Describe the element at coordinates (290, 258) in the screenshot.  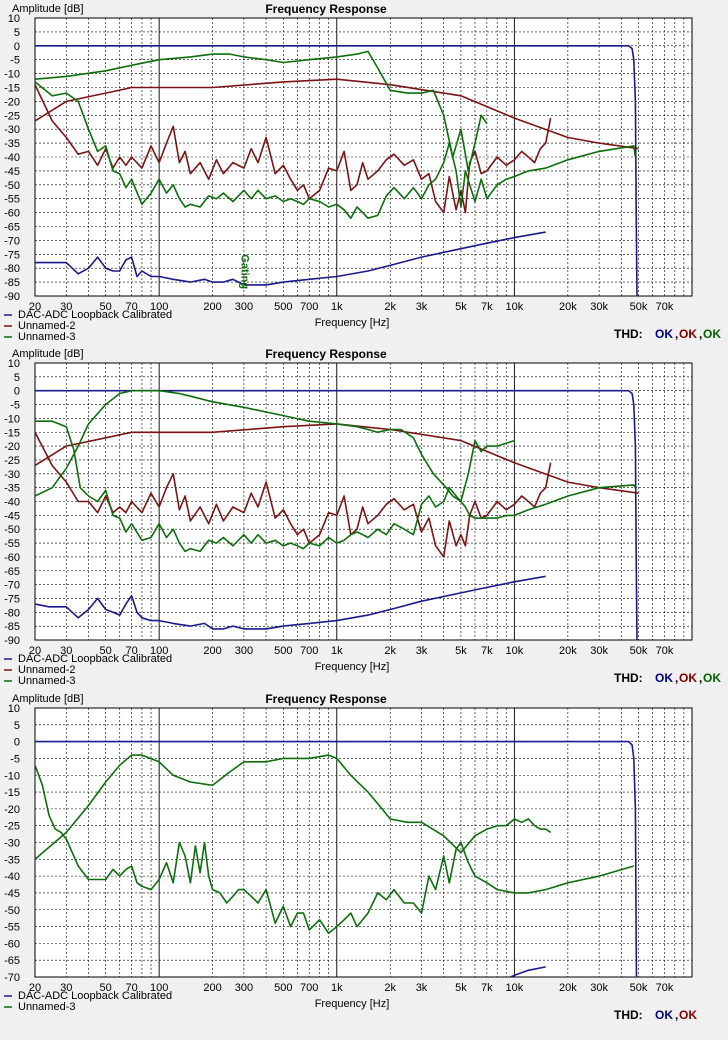
I see `series-line-dac-adc-loopback-calibrated` at that location.